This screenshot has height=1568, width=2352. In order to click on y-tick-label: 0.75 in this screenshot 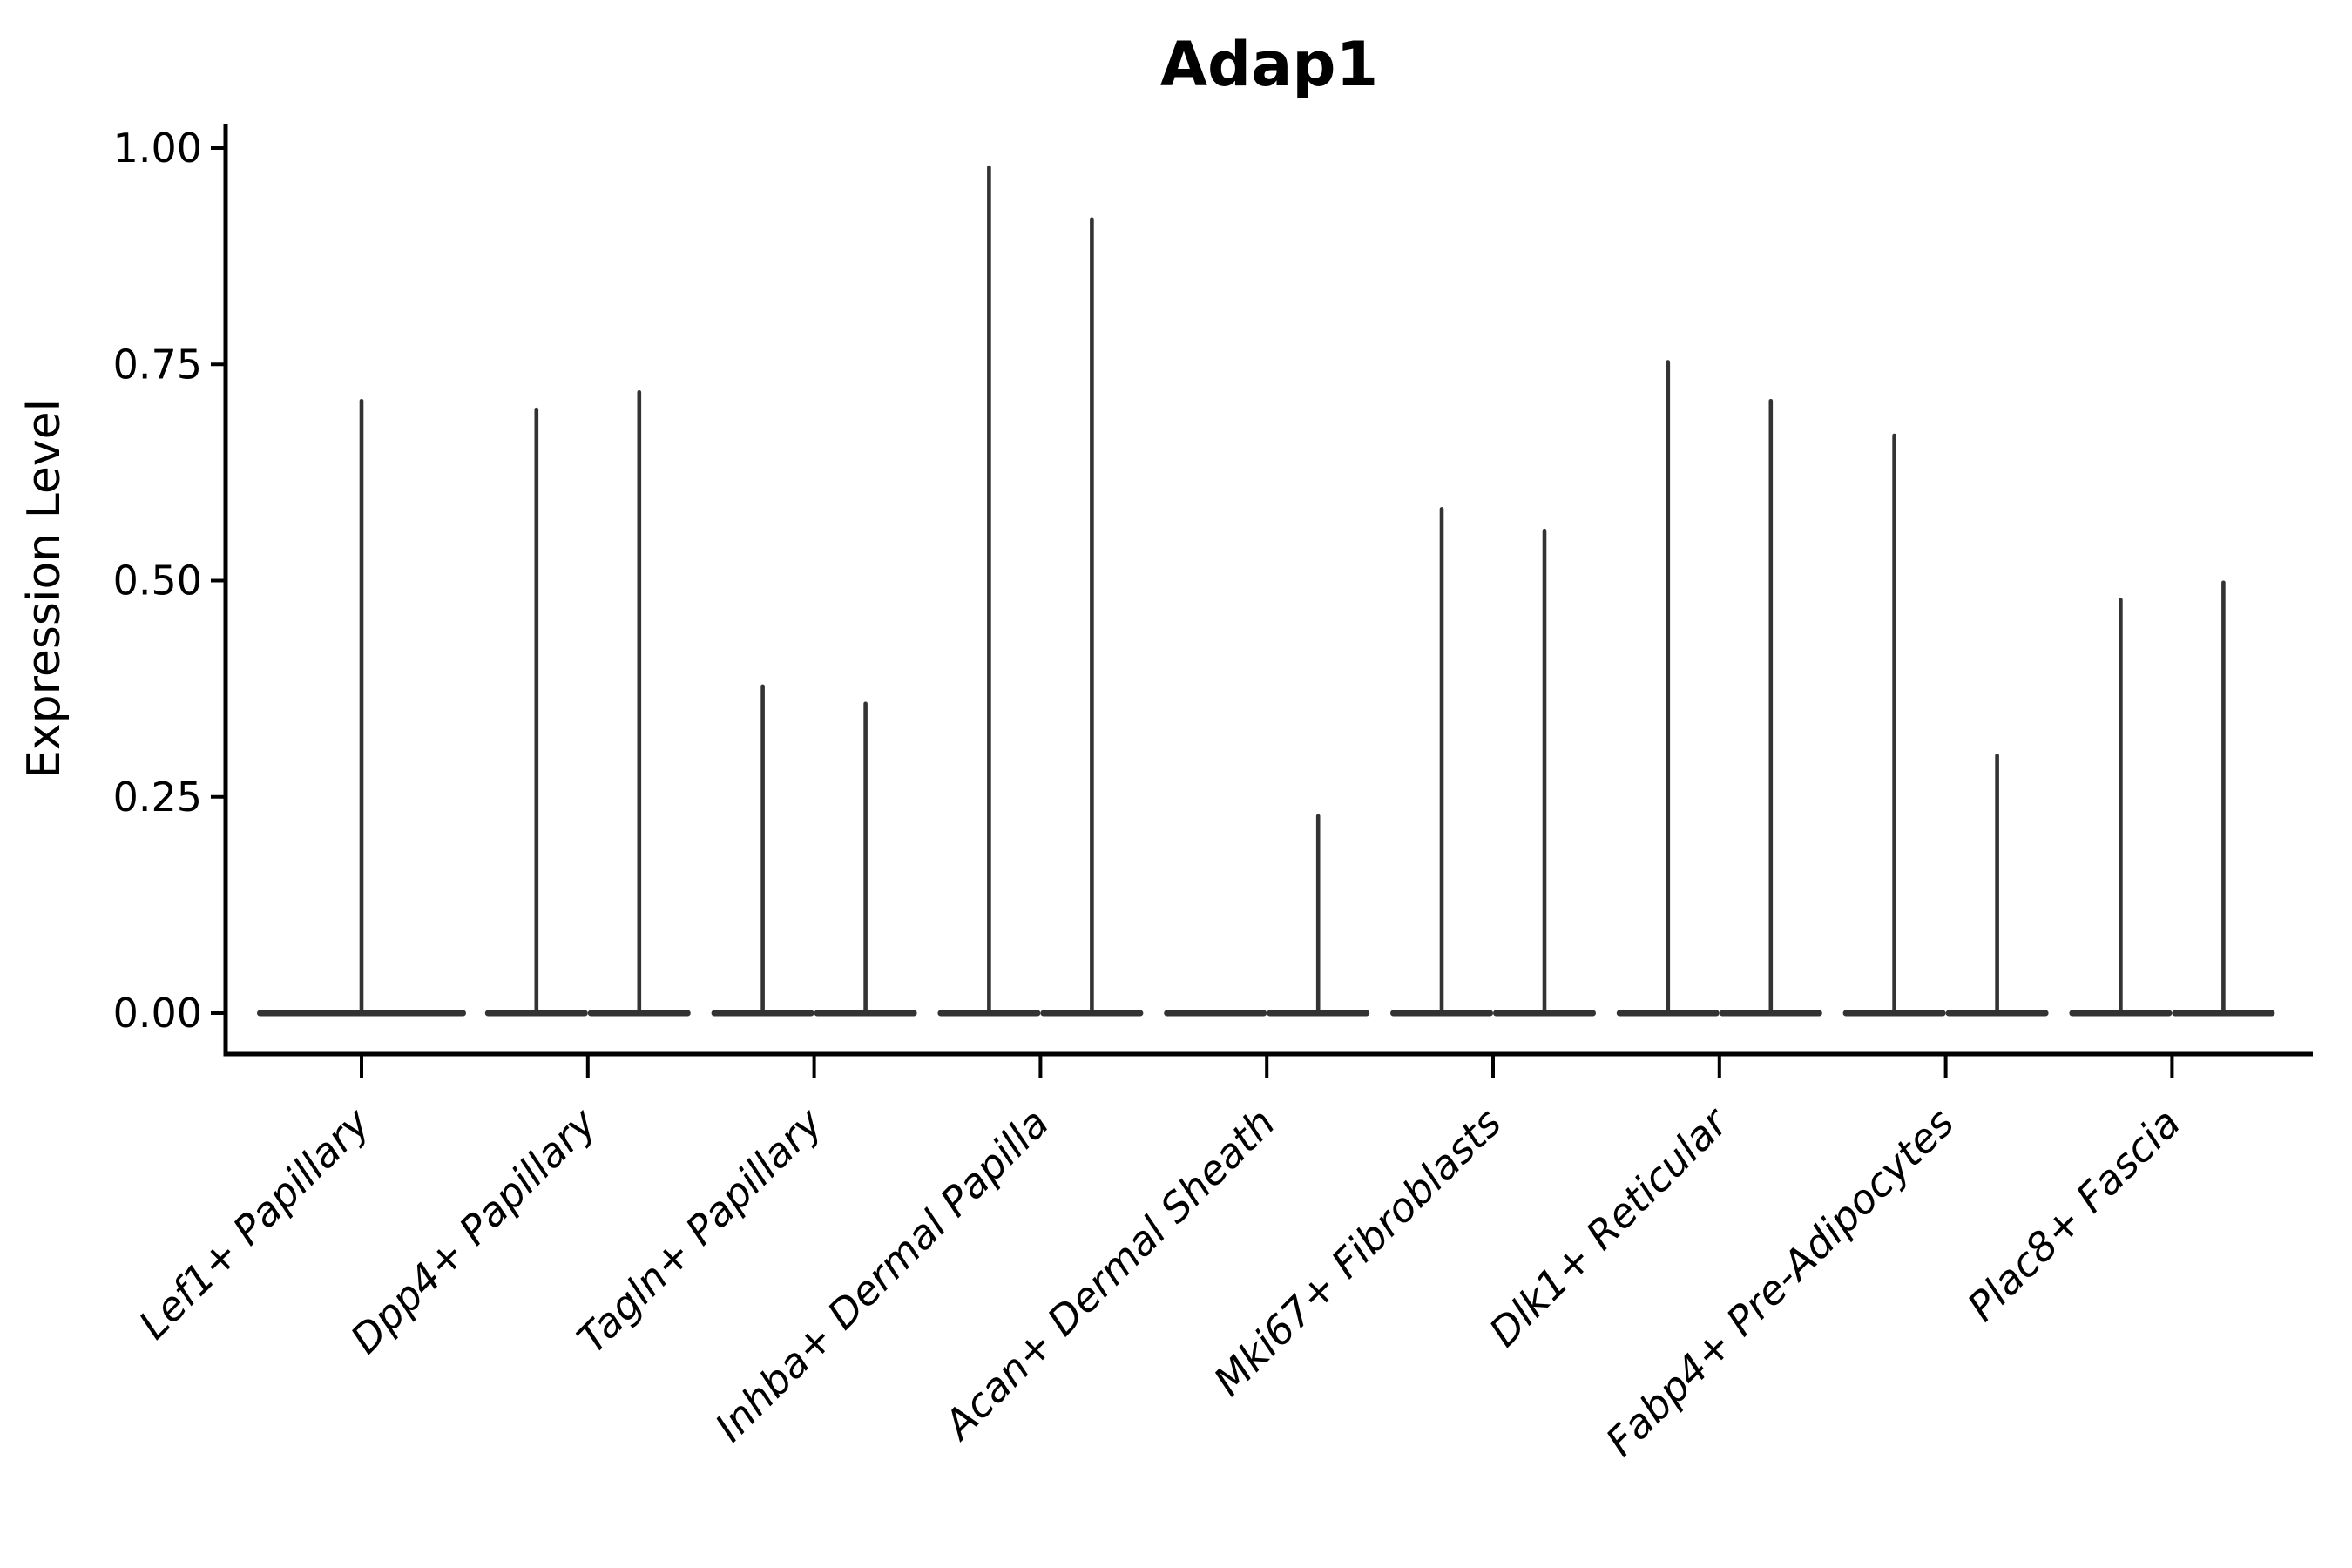, I will do `click(157, 364)`.